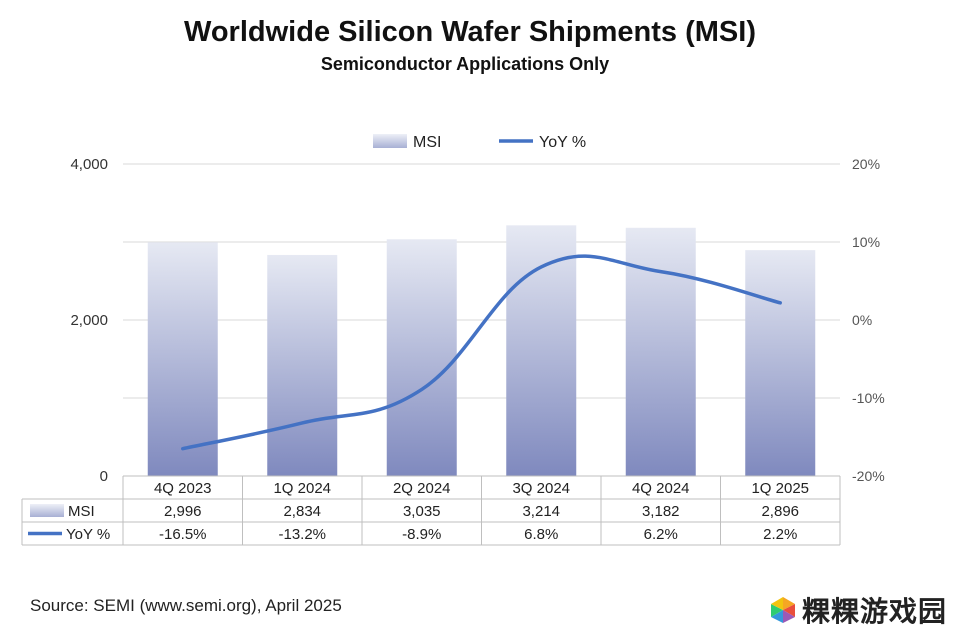 This screenshot has width=957, height=638. Describe the element at coordinates (427, 142) in the screenshot. I see `legend-label-msi: MSI` at that location.